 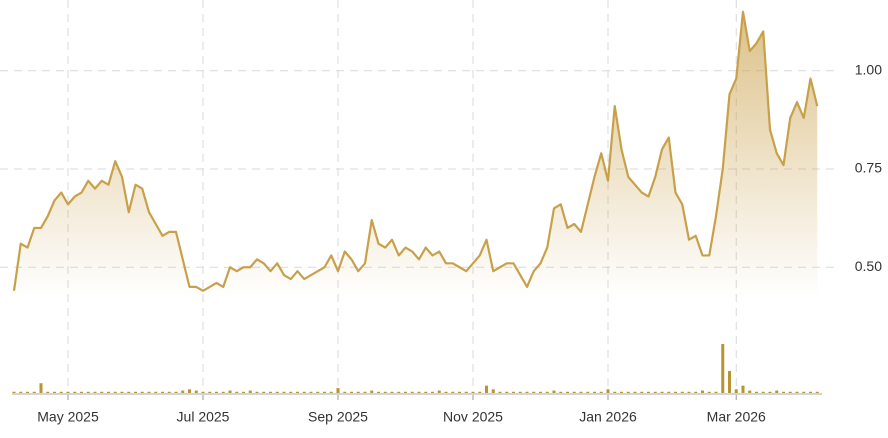 What do you see at coordinates (868, 266) in the screenshot?
I see `y-tick-label: 0.50` at bounding box center [868, 266].